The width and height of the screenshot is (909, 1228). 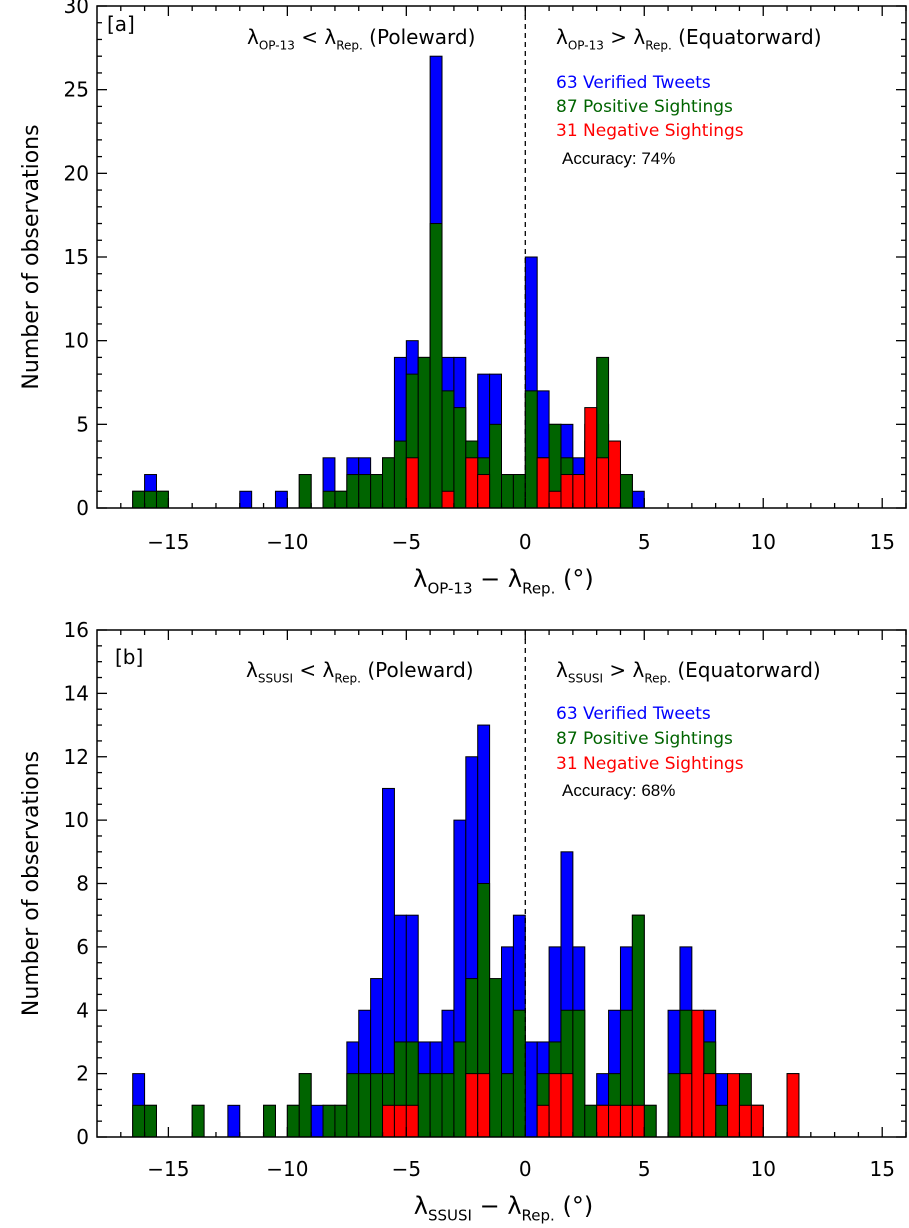 I want to click on series-positive, so click(x=382, y=366).